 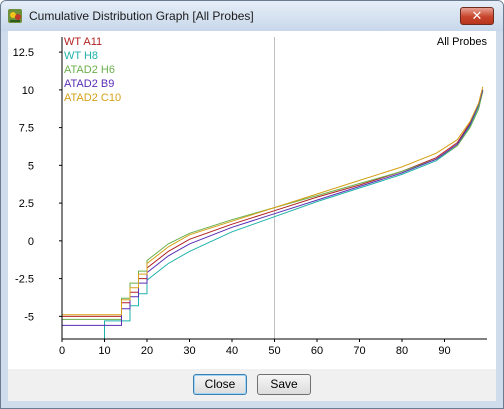 What do you see at coordinates (147, 351) in the screenshot?
I see `x-tick-label: 20` at bounding box center [147, 351].